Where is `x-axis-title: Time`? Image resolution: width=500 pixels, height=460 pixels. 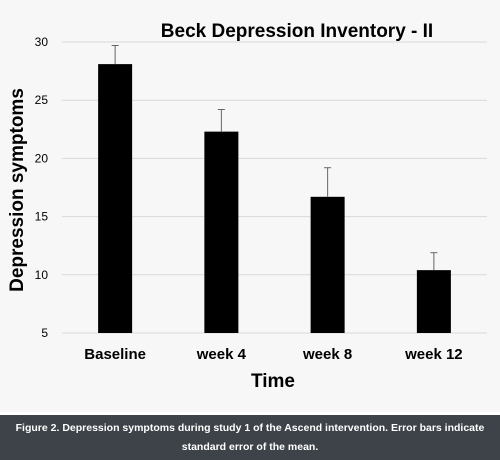
x-axis-title: Time is located at coordinates (273, 381).